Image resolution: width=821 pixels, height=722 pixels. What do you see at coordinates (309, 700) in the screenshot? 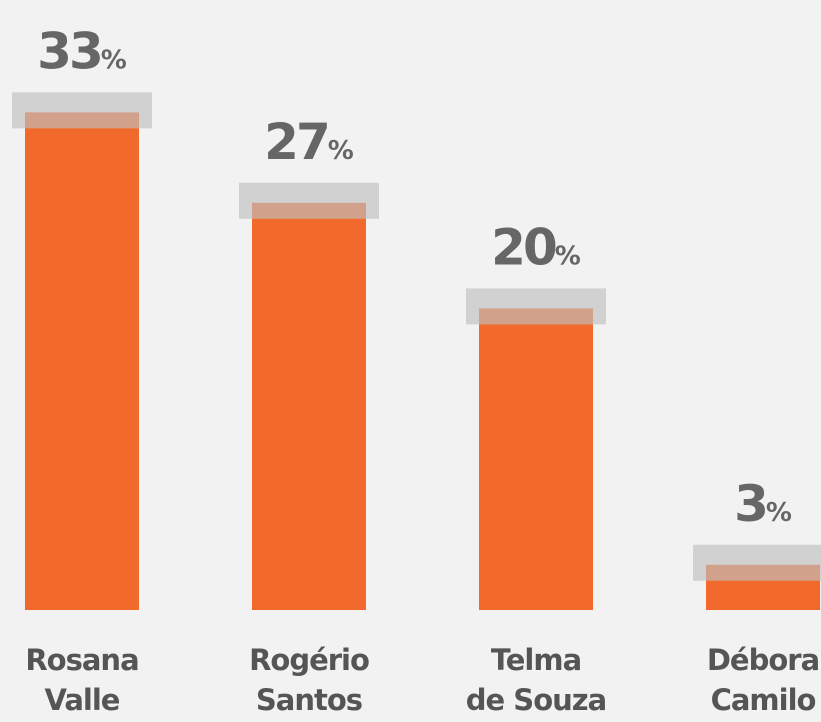
I see `category-label: Santos` at bounding box center [309, 700].